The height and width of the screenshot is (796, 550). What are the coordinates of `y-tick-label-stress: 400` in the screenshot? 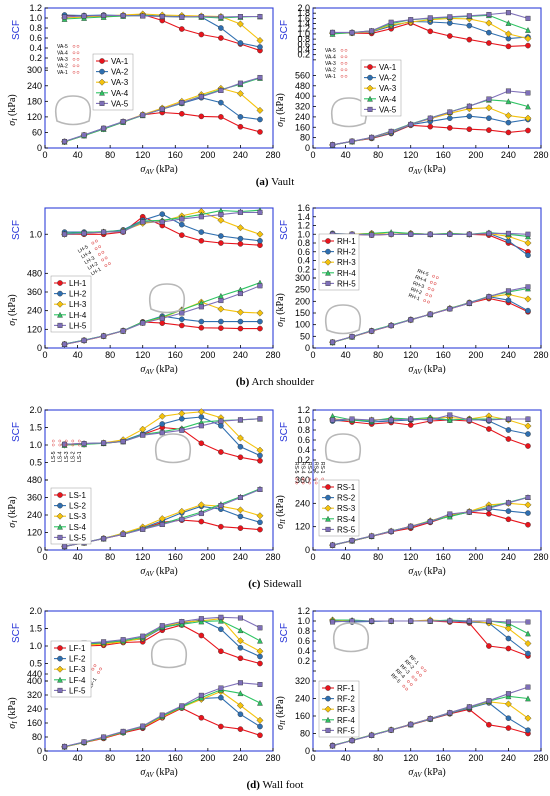 It's located at (34, 681).